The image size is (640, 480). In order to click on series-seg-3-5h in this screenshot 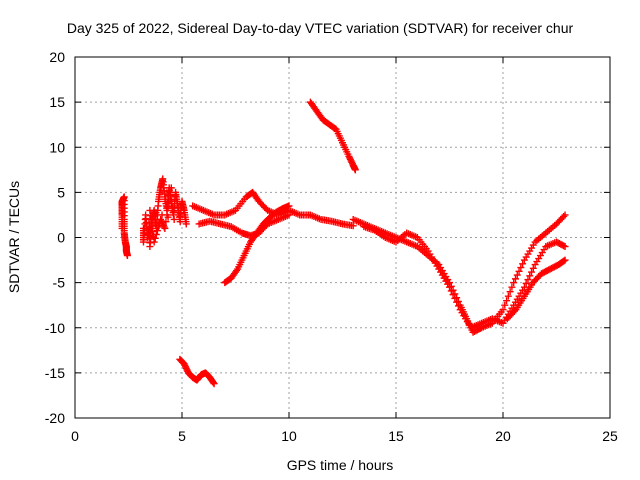, I will do `click(164, 213)`.